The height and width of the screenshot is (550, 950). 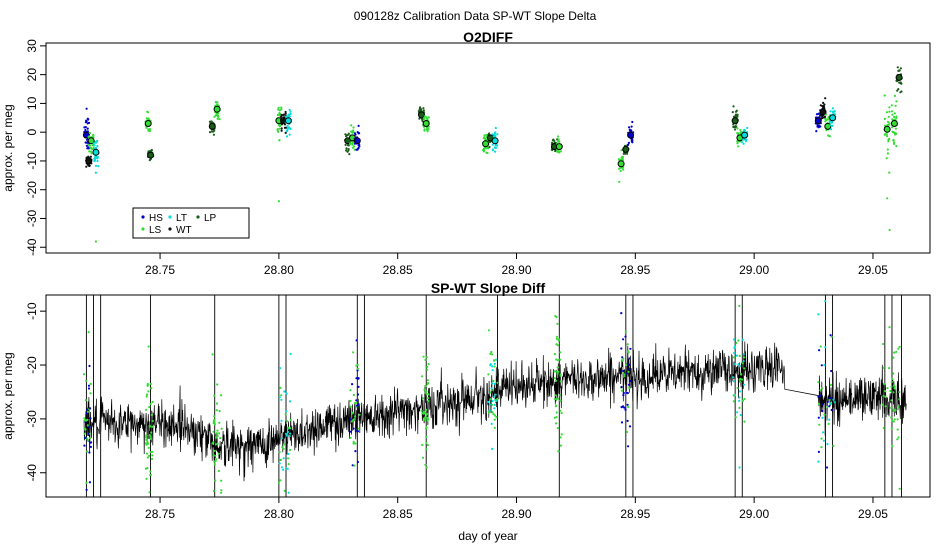 I want to click on o2diff-xtick-label: 28.85, so click(x=398, y=270).